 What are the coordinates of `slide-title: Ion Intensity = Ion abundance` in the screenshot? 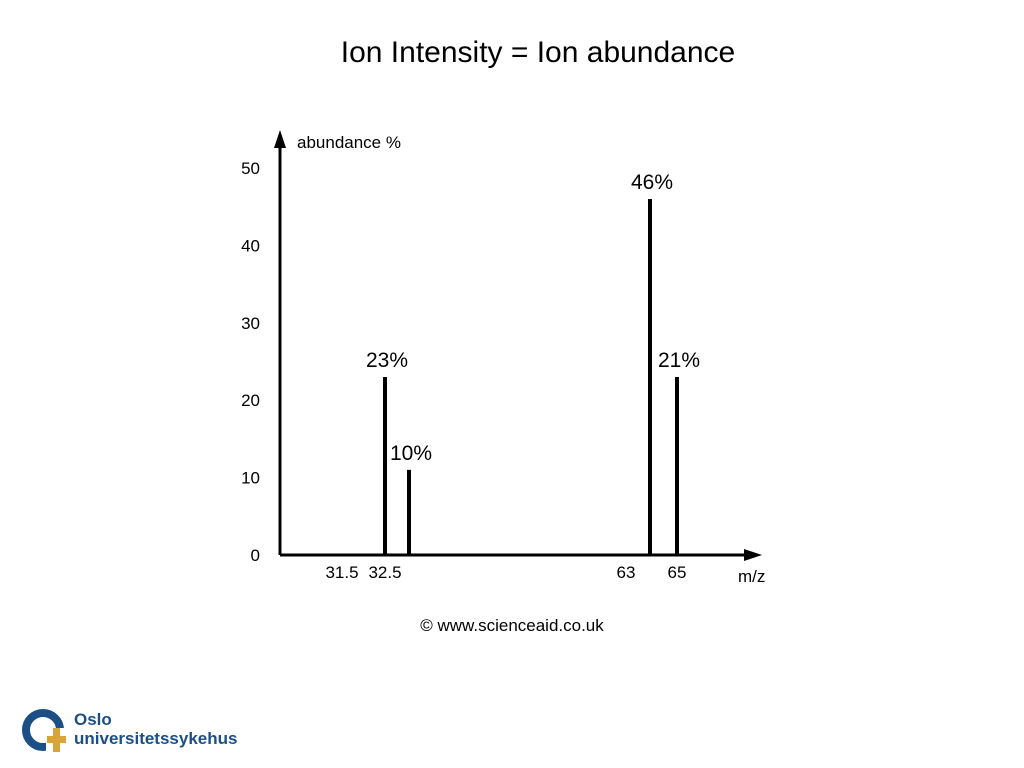 It's located at (538, 52).